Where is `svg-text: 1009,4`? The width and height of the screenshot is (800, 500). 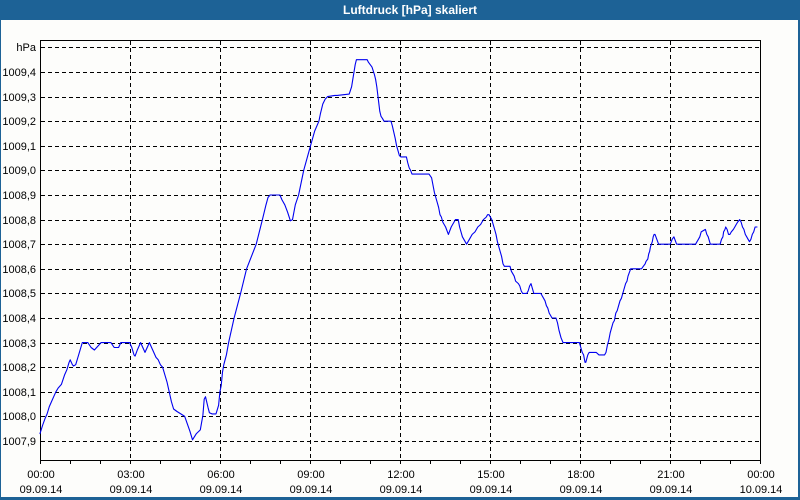 svg-text: 1009,4 is located at coordinates (19, 73).